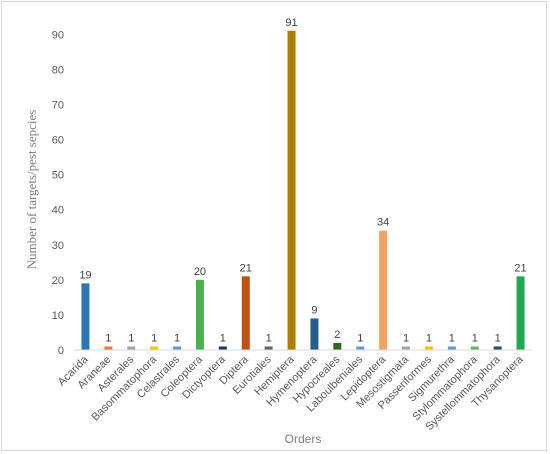 The width and height of the screenshot is (550, 454). What do you see at coordinates (475, 338) in the screenshot?
I see `data-label-stylommatophora: 1` at bounding box center [475, 338].